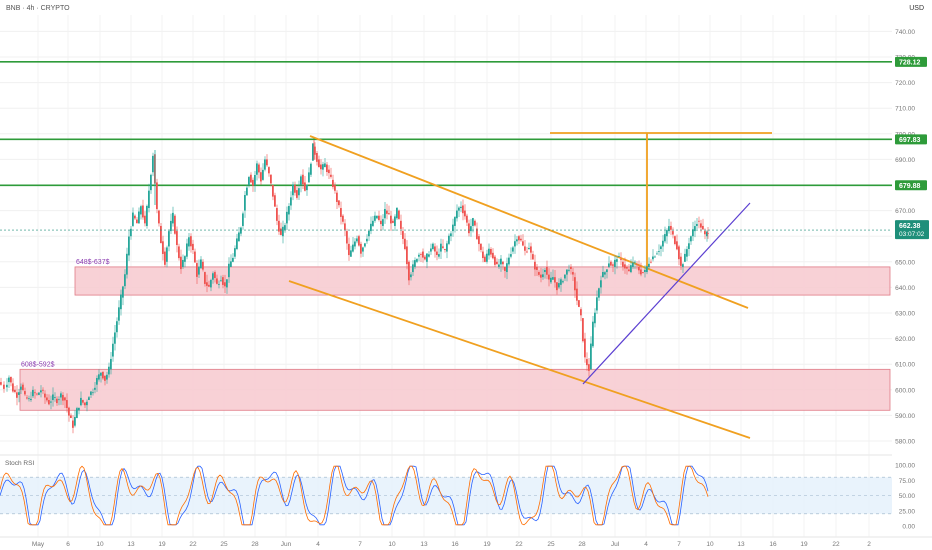 The height and width of the screenshot is (550, 932). Describe the element at coordinates (615, 544) in the screenshot. I see `time-tick-label: Jul` at that location.